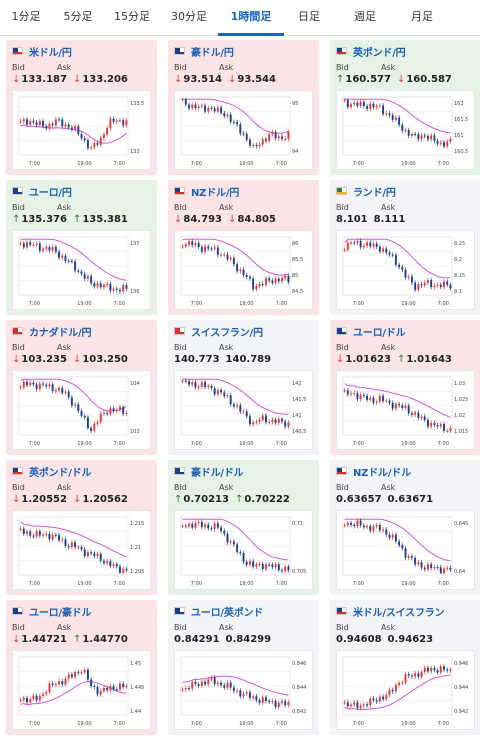 The width and height of the screenshot is (480, 740). Describe the element at coordinates (405, 550) in the screenshot. I see `price-chart: 0.645 0.64 7:00 19:00 7:00` at that location.